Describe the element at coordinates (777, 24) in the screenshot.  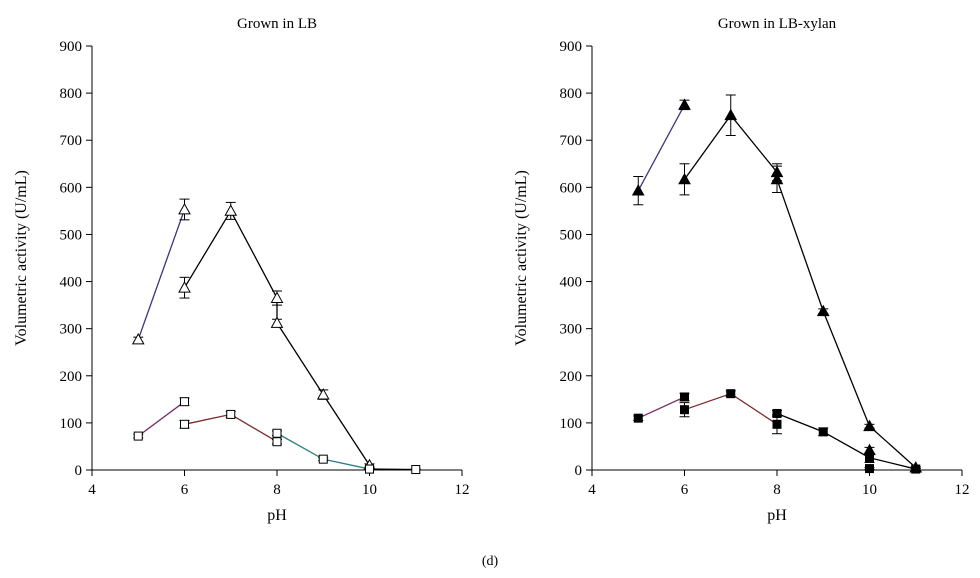
I see `chart-title: Grown in LB-xylan` at that location.